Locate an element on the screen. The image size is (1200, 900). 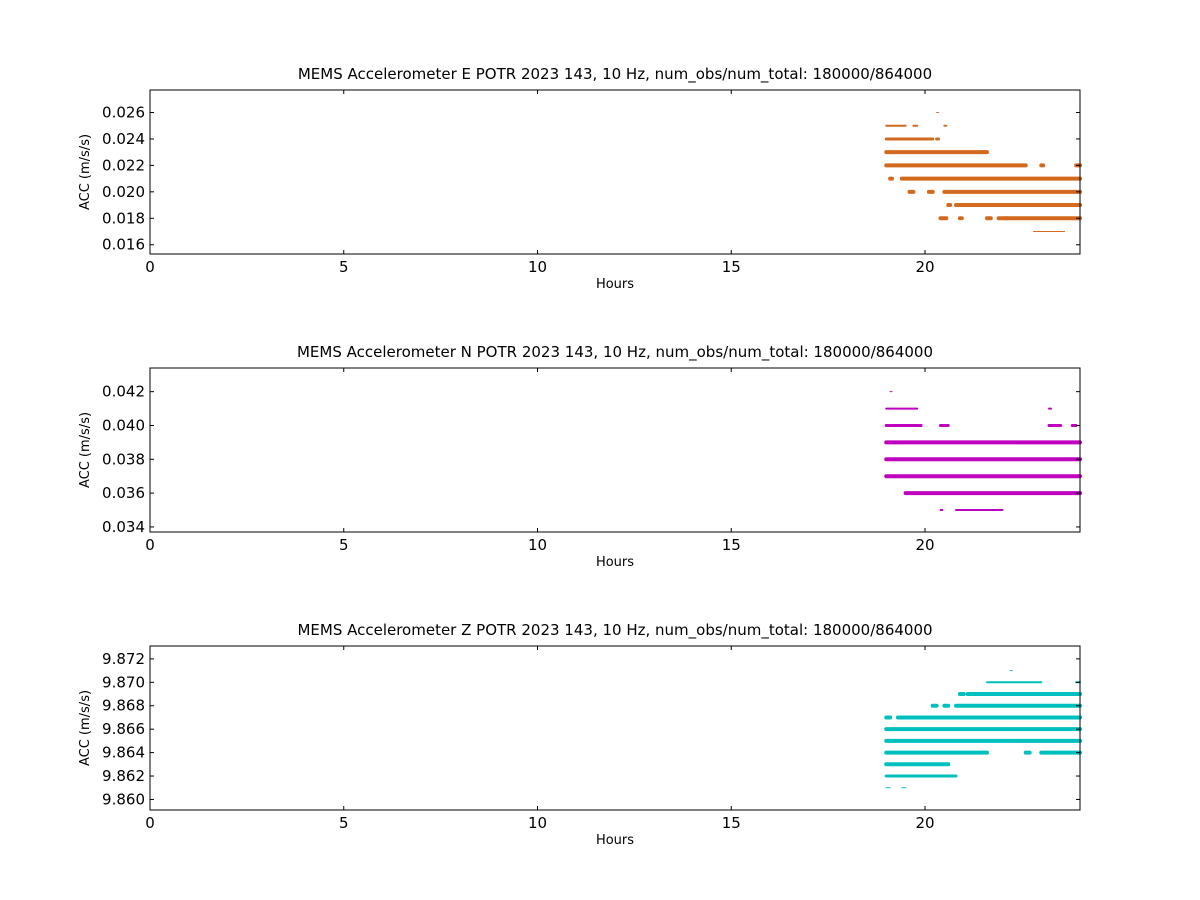
y-tick-label: 9.868 is located at coordinates (123, 706).